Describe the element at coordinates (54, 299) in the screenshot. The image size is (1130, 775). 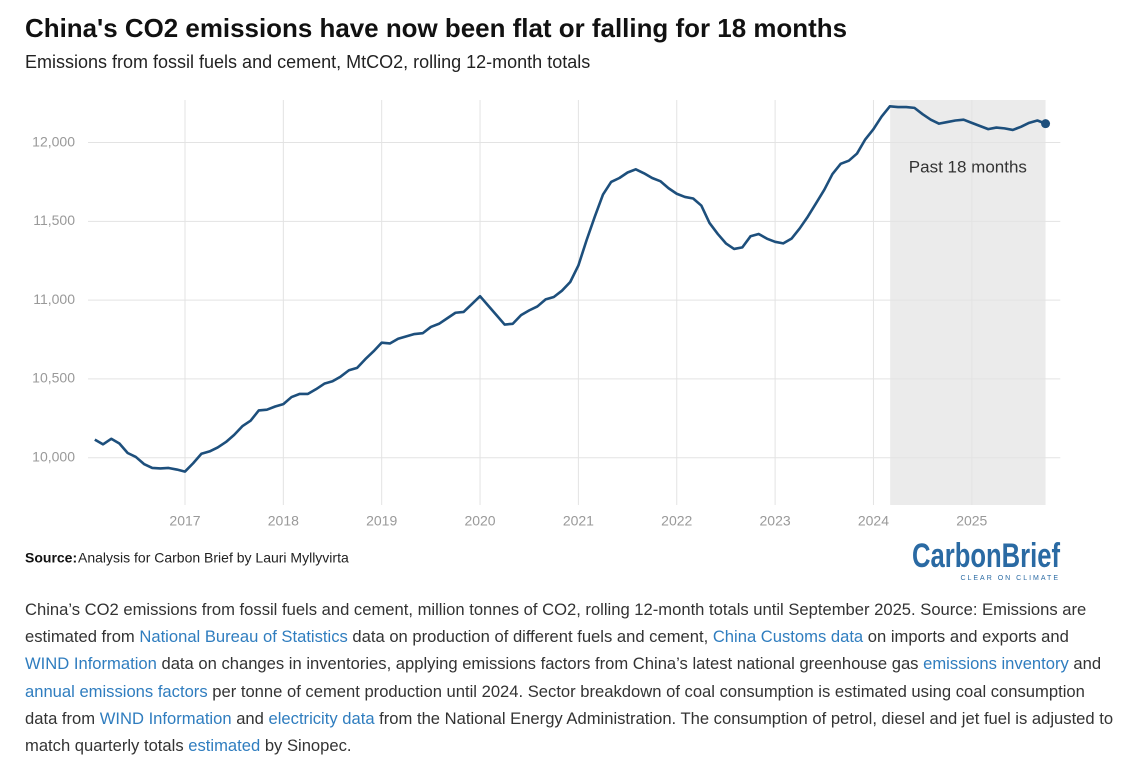
I see `y-tick-label: 11,000` at that location.